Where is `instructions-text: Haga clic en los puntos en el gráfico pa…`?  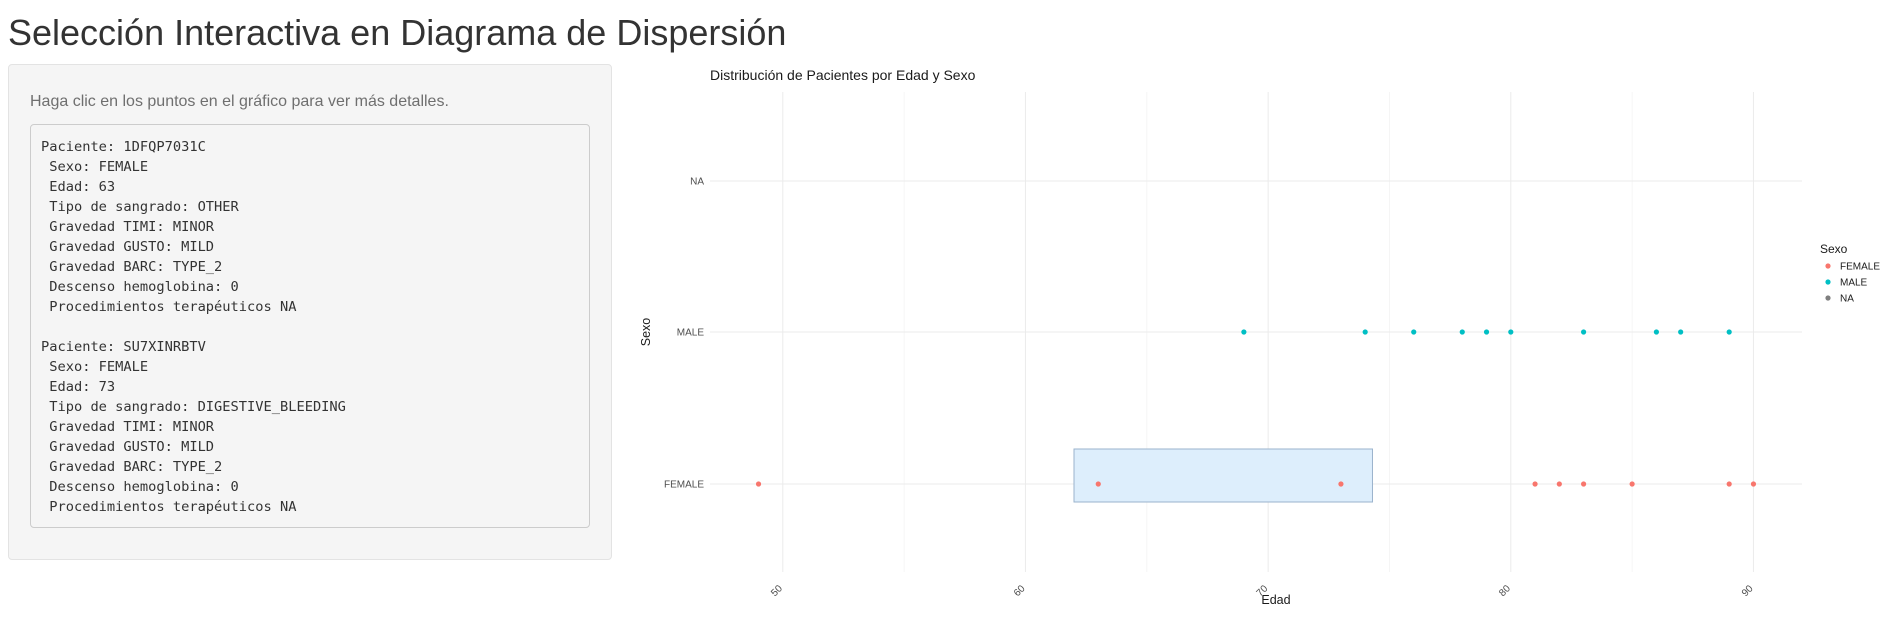 instructions-text: Haga clic en los puntos en el gráfico pa… is located at coordinates (239, 101).